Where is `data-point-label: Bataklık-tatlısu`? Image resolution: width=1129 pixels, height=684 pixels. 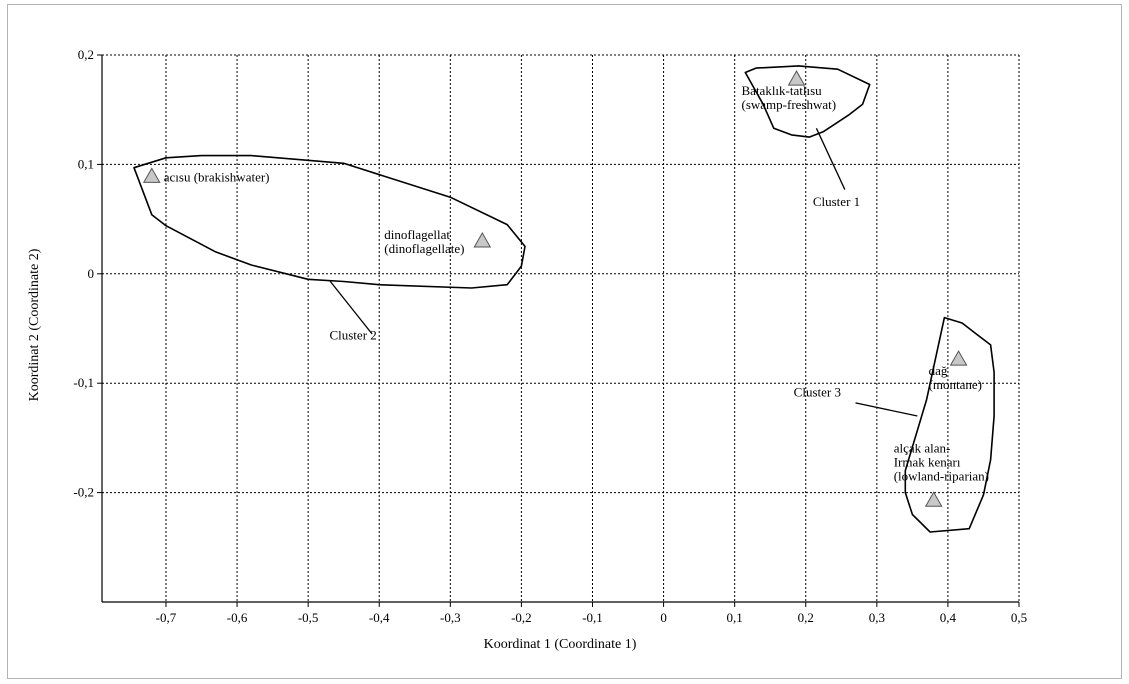 data-point-label: Bataklık-tatlısu is located at coordinates (782, 90).